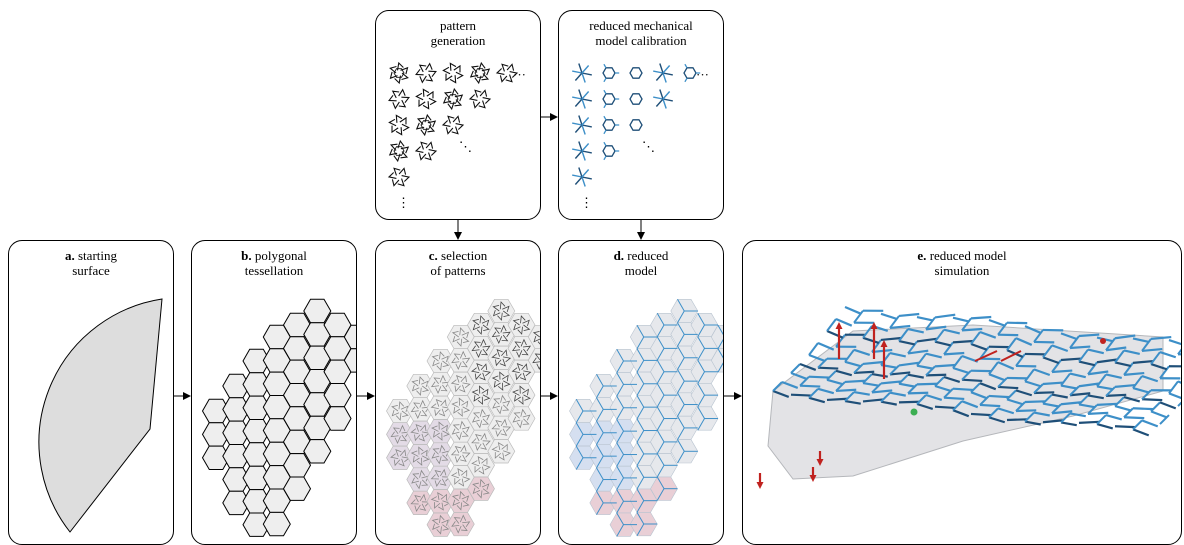 The width and height of the screenshot is (1184, 545). Describe the element at coordinates (1011, 356) in the screenshot. I see `force-arrow` at that location.